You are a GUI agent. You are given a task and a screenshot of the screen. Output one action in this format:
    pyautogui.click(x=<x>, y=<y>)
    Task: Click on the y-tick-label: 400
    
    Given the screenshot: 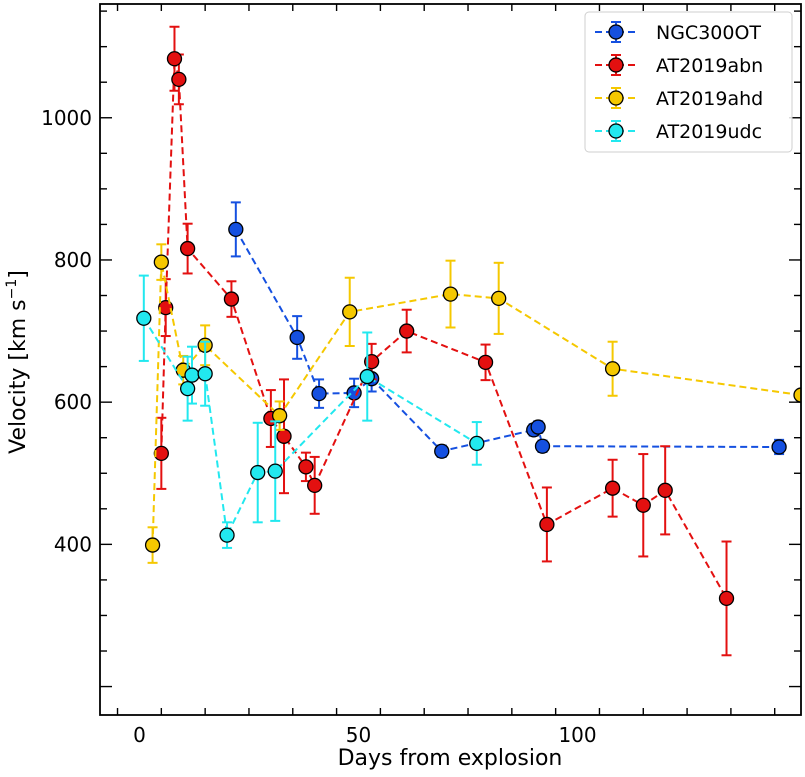 What is the action you would take?
    pyautogui.click(x=73, y=544)
    